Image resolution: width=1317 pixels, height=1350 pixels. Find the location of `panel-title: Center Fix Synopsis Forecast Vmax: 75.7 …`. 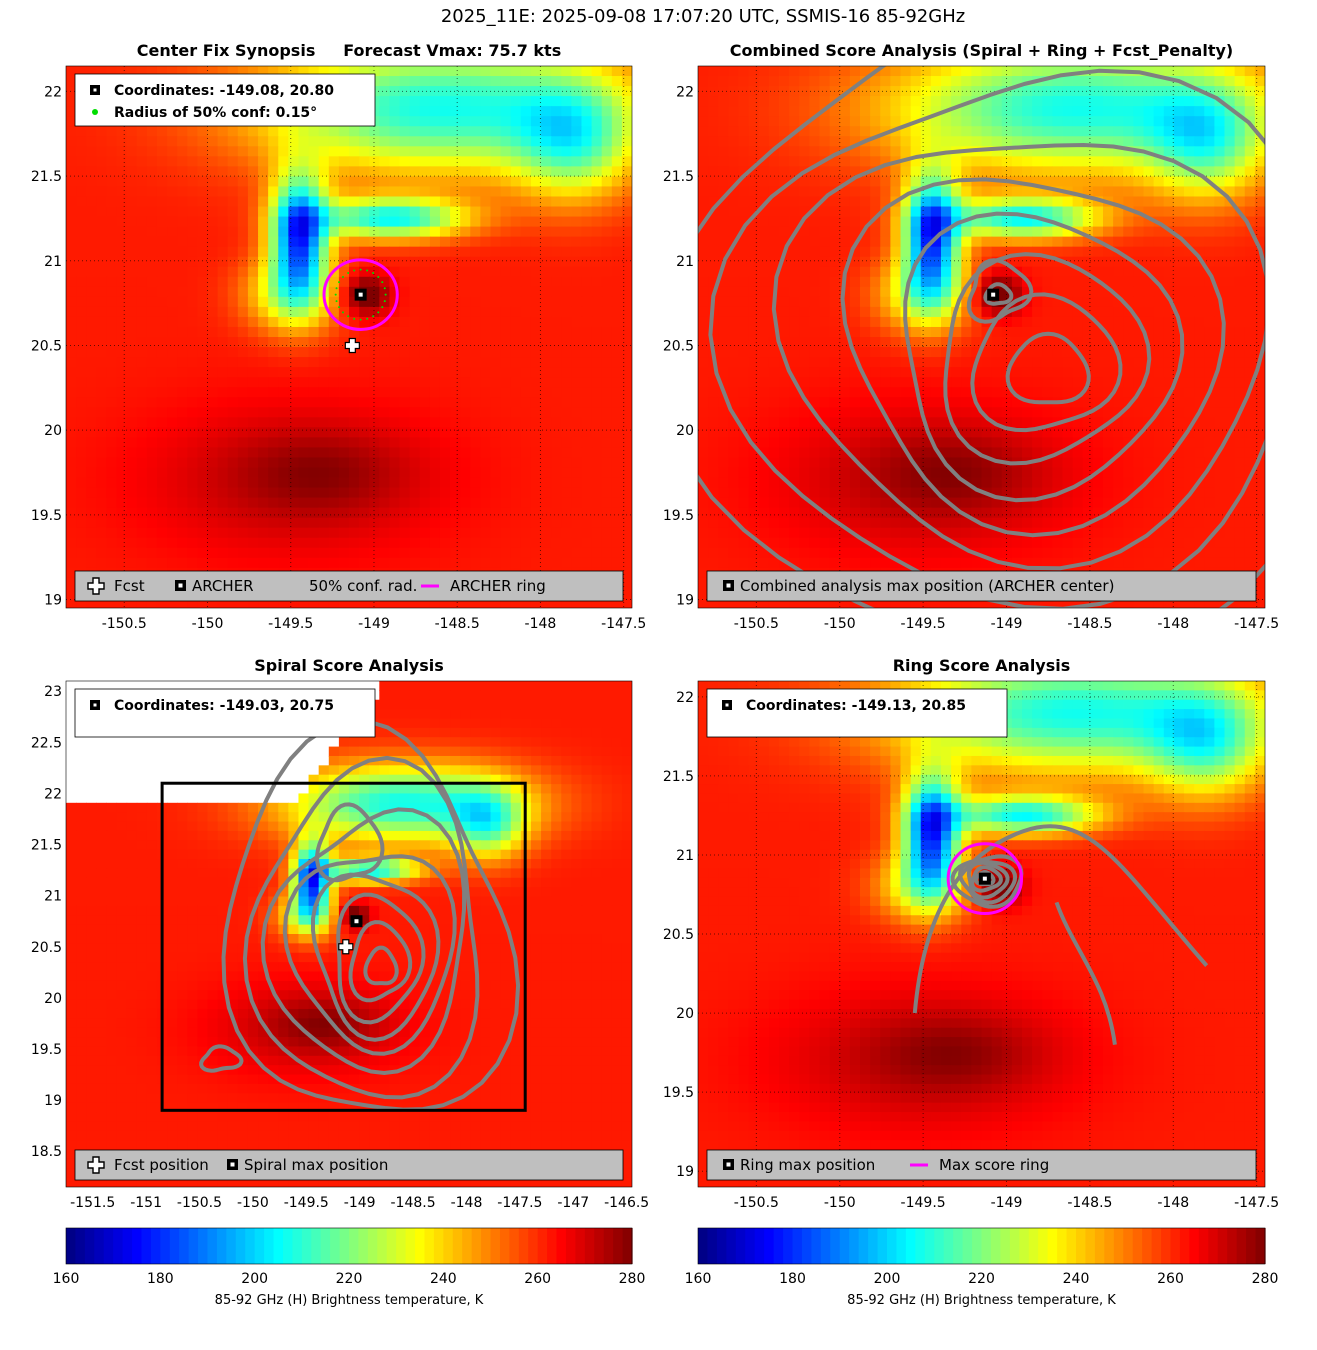

panel-title: Center Fix Synopsis Forecast Vmax: 75.7 … is located at coordinates (349, 50).